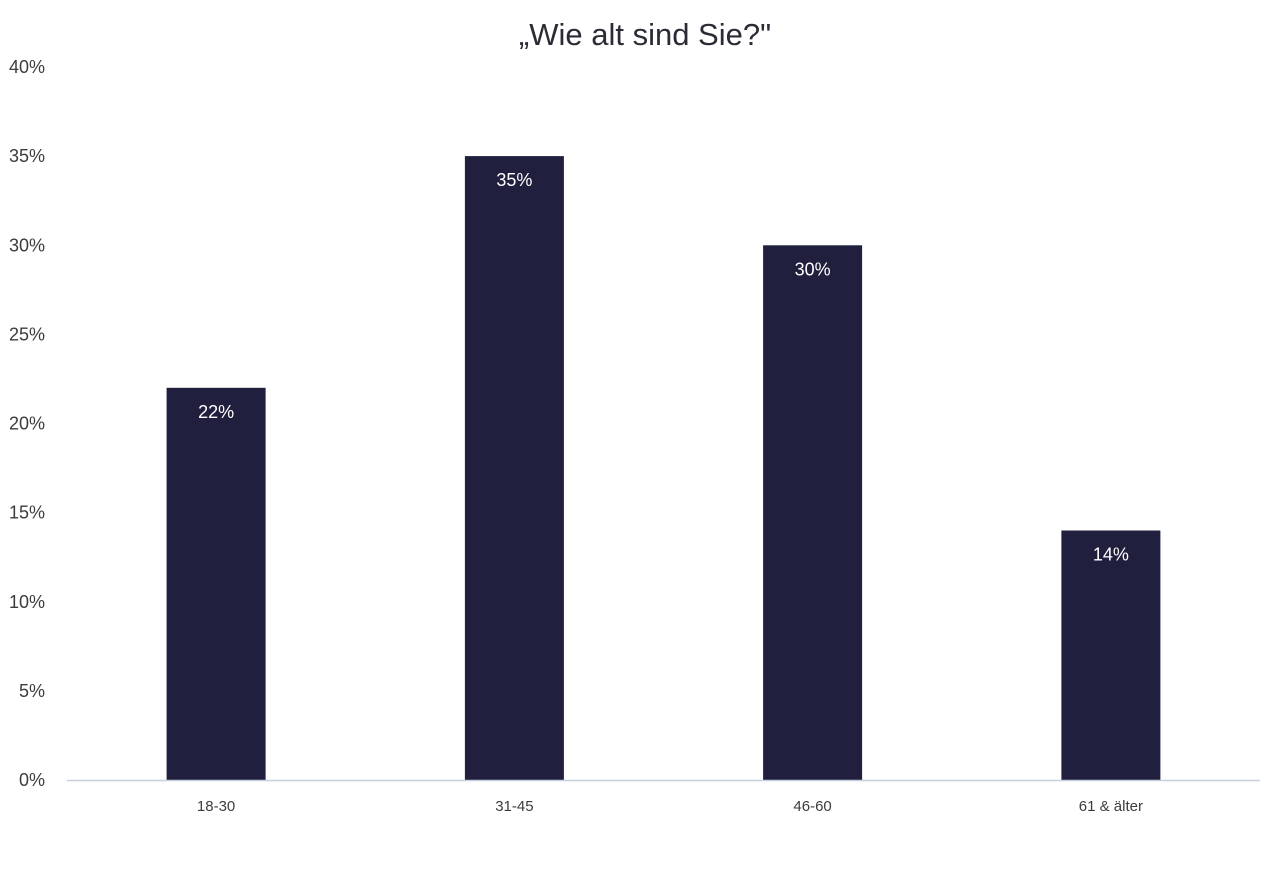  Describe the element at coordinates (1111, 555) in the screenshot. I see `data-label: 14%` at that location.